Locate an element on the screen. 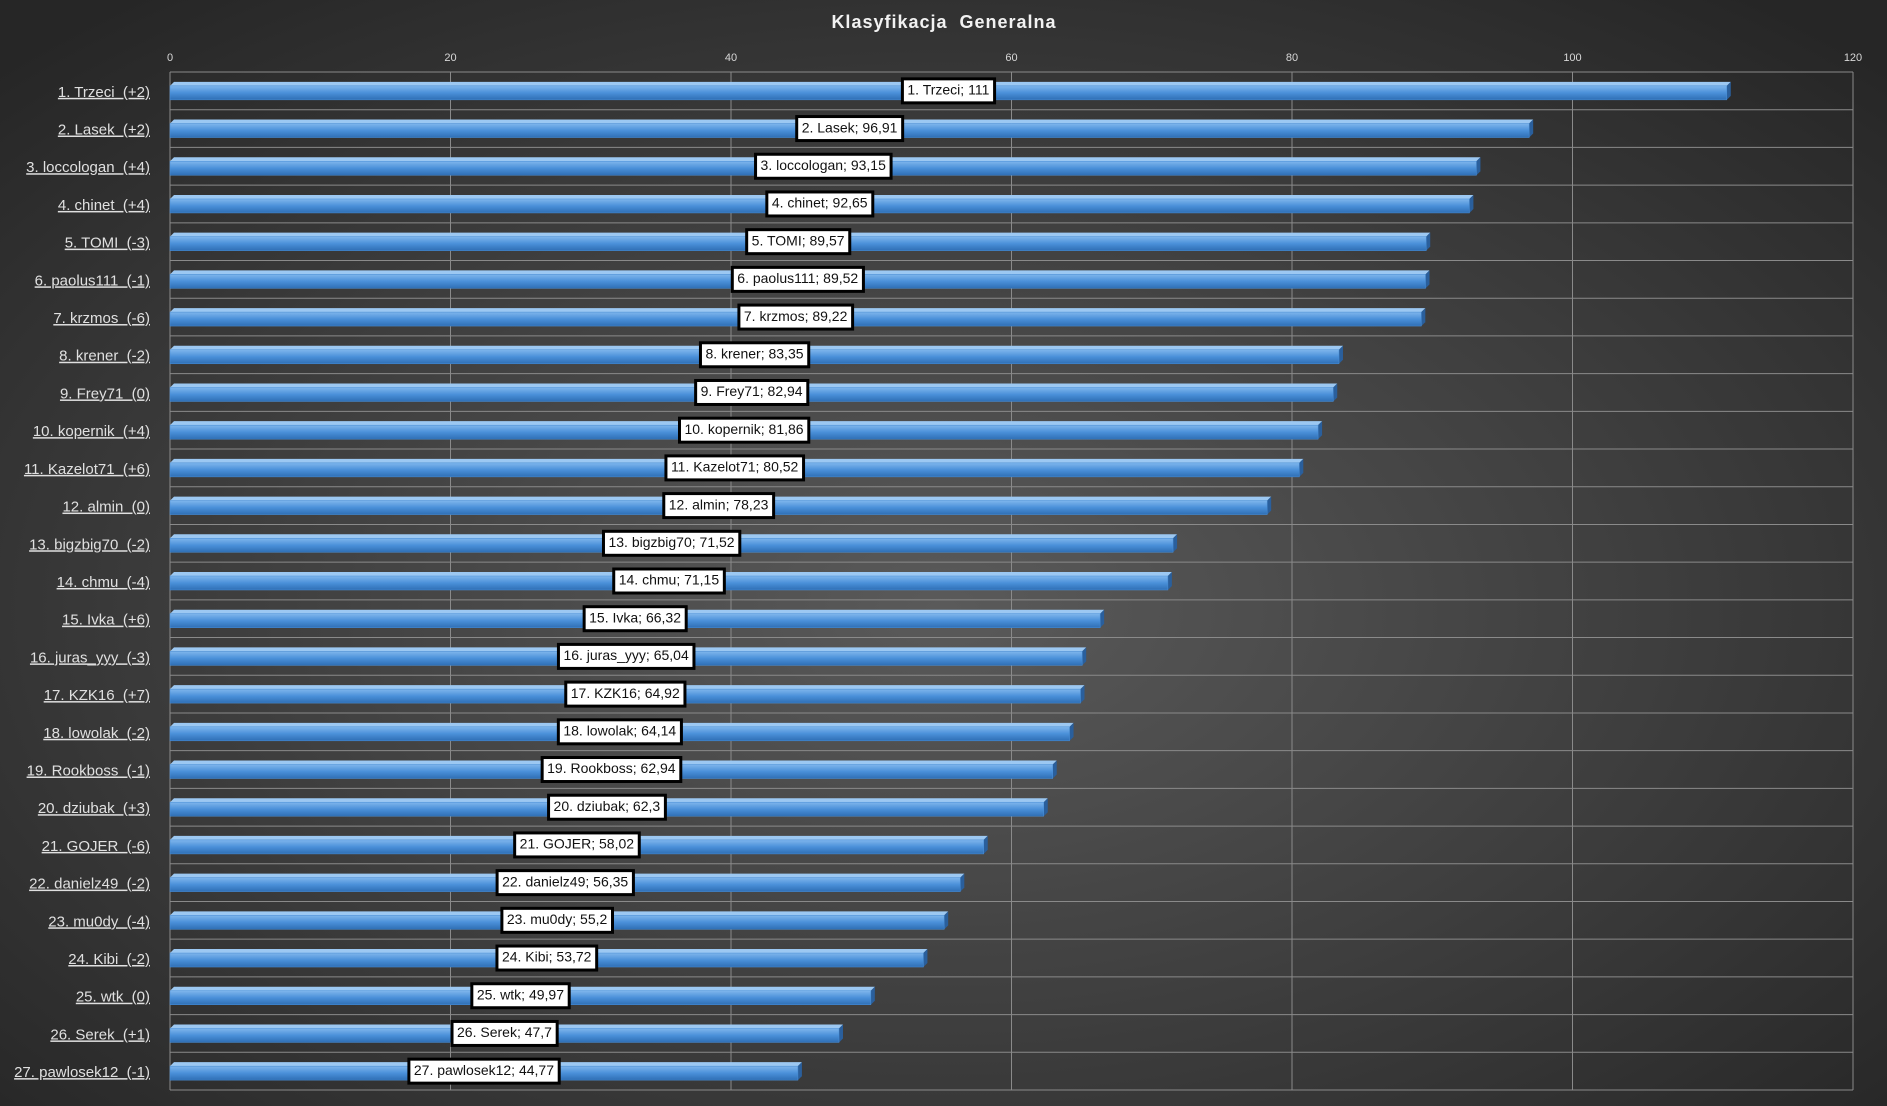 The width and height of the screenshot is (1887, 1106). data-label: 12. almin; 78,23 is located at coordinates (719, 504).